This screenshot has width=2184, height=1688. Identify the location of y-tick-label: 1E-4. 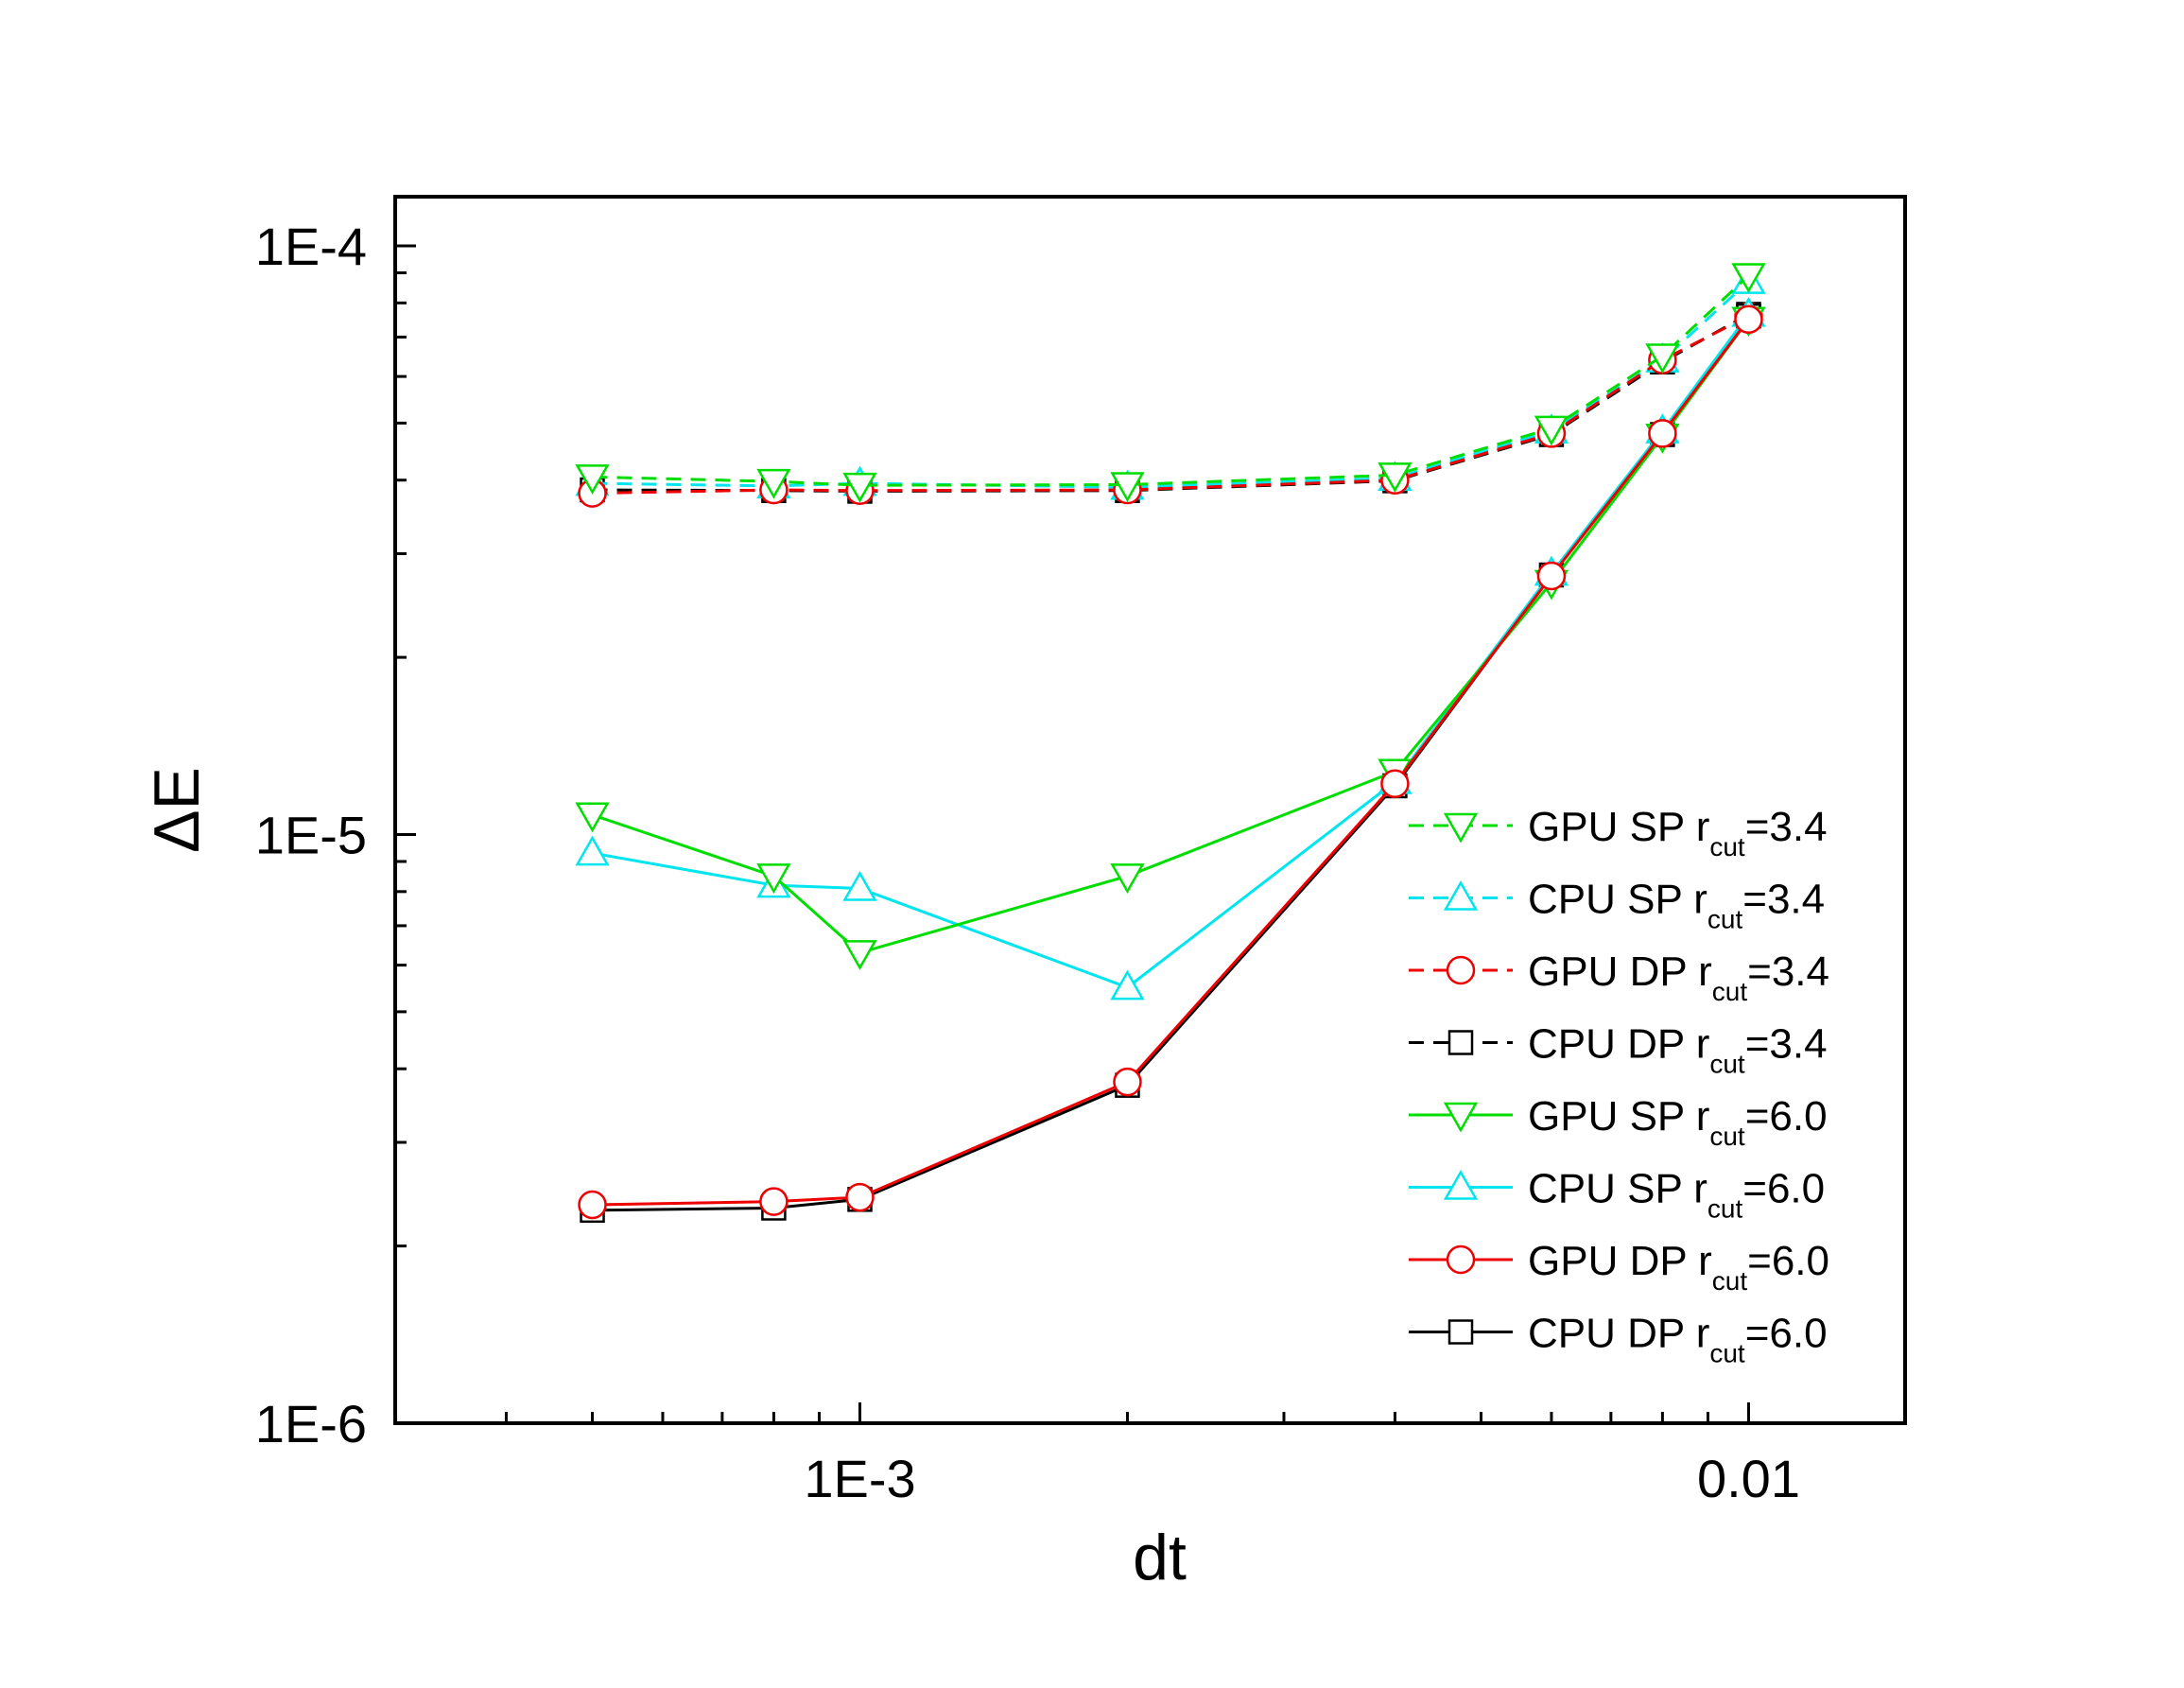
(311, 246).